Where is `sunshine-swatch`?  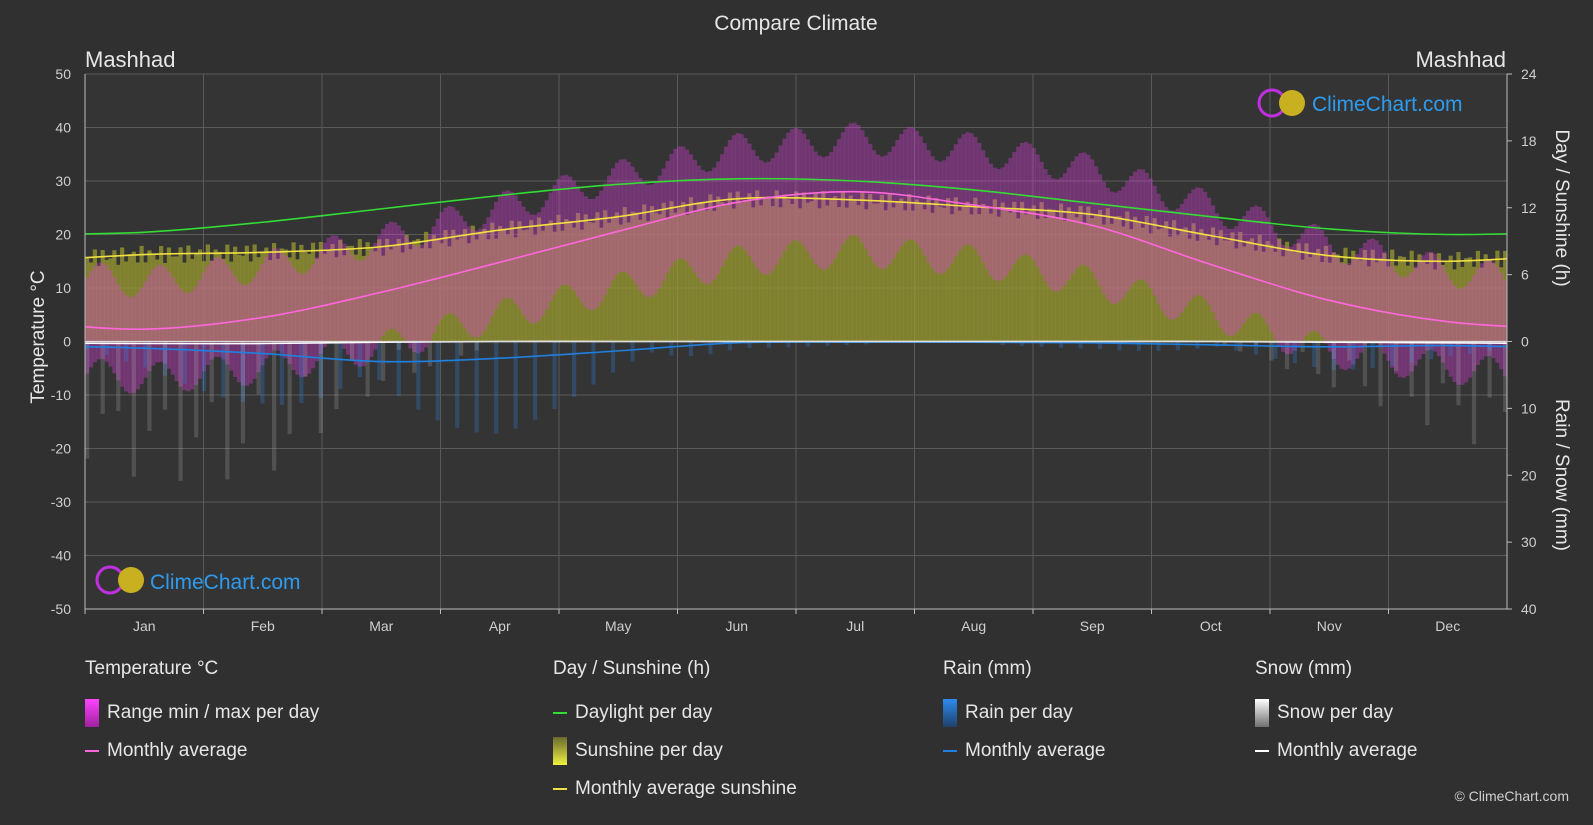
sunshine-swatch is located at coordinates (560, 751).